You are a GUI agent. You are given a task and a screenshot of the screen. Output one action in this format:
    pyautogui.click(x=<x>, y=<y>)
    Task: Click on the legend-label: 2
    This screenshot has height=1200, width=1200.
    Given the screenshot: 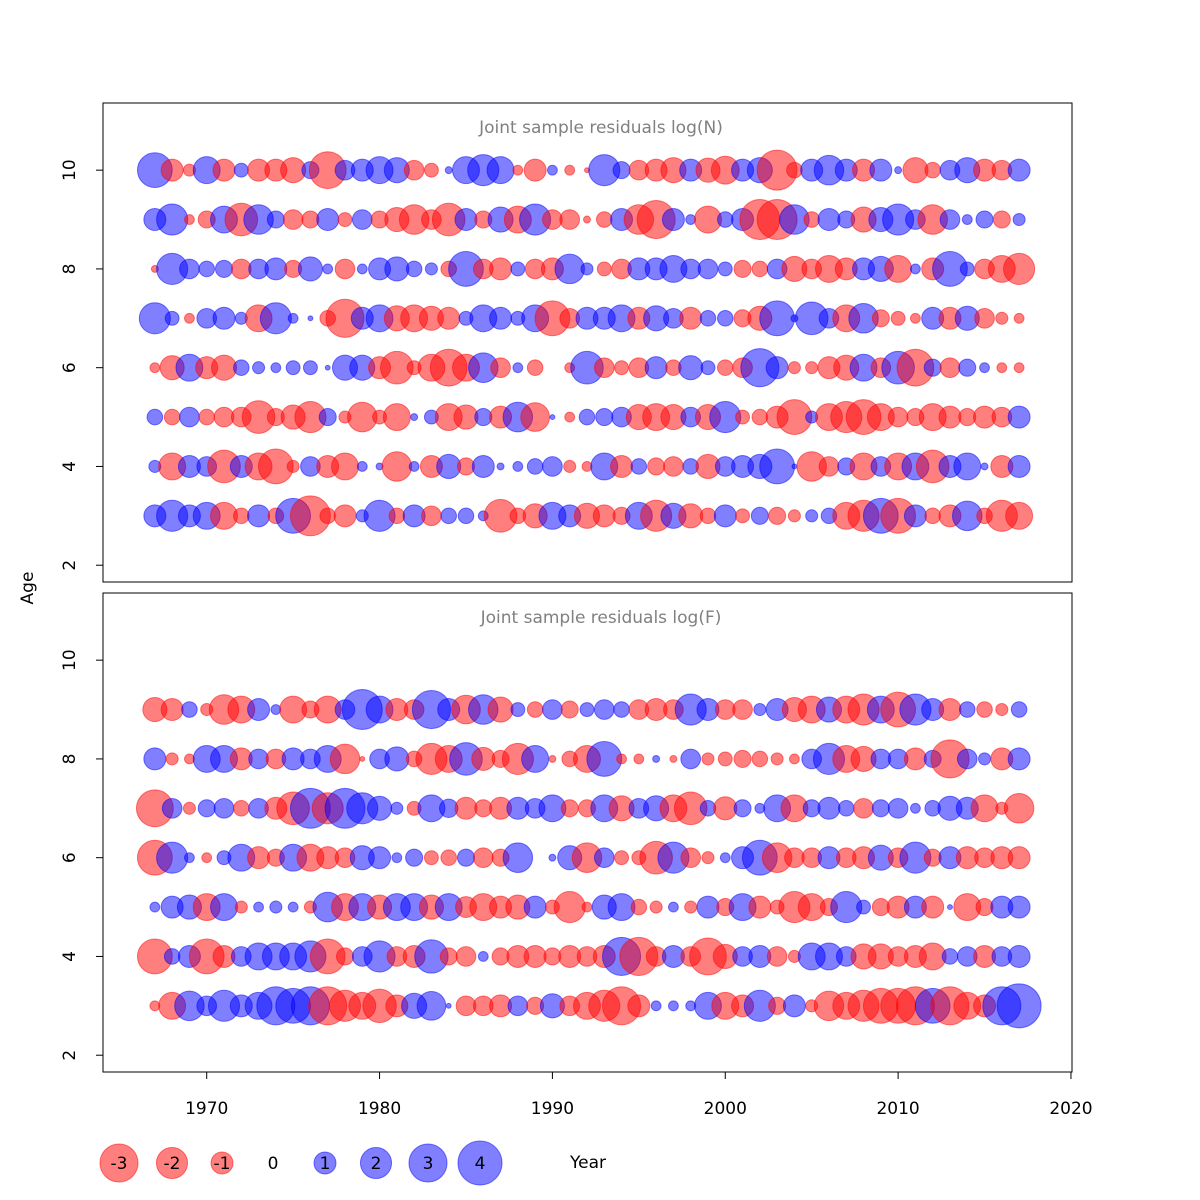 What is the action you would take?
    pyautogui.click(x=376, y=1164)
    